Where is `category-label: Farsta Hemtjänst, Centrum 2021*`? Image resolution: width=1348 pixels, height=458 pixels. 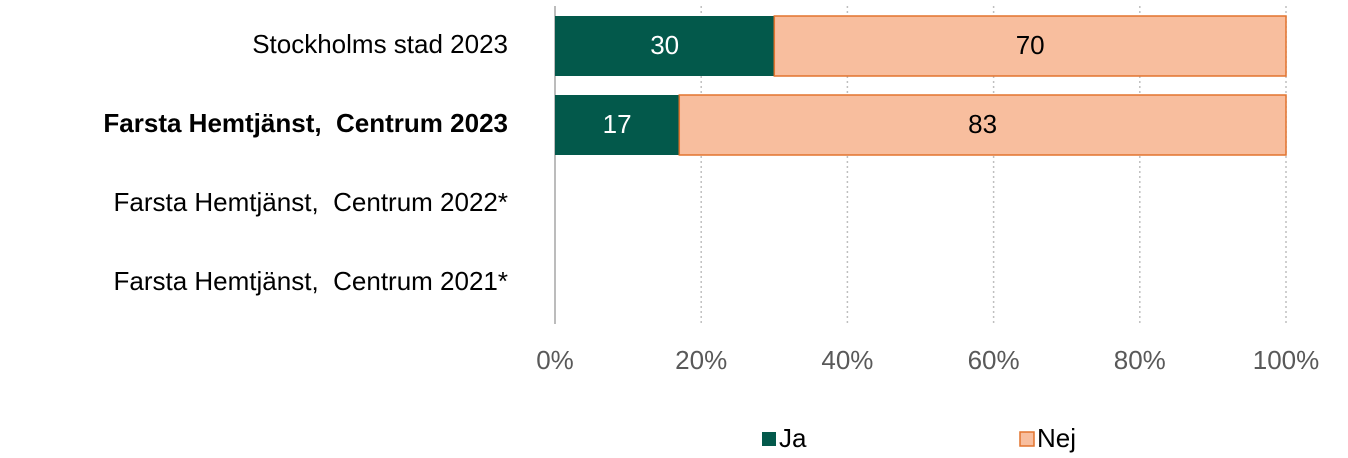 category-label: Farsta Hemtjänst, Centrum 2021* is located at coordinates (311, 281).